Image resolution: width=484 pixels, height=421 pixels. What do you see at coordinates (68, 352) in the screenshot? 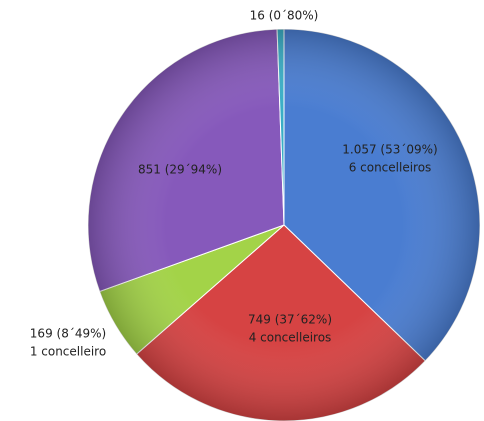
I see `data-sublabel: 1 concelleiro` at bounding box center [68, 352].